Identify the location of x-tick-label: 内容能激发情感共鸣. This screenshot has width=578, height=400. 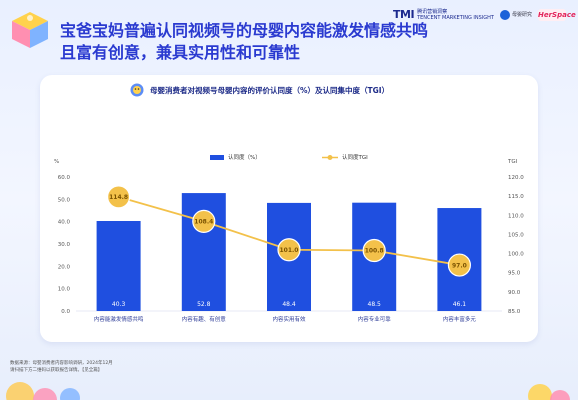
(119, 319).